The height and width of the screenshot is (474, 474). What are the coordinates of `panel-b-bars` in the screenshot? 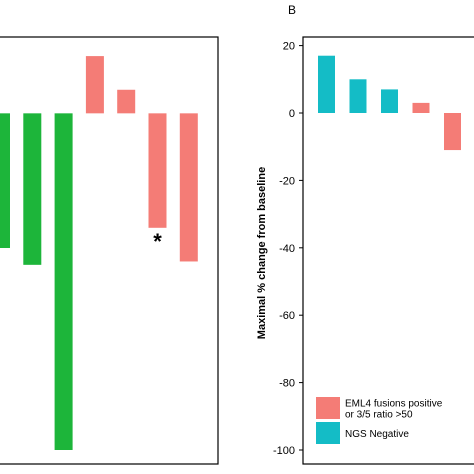 It's located at (389, 103).